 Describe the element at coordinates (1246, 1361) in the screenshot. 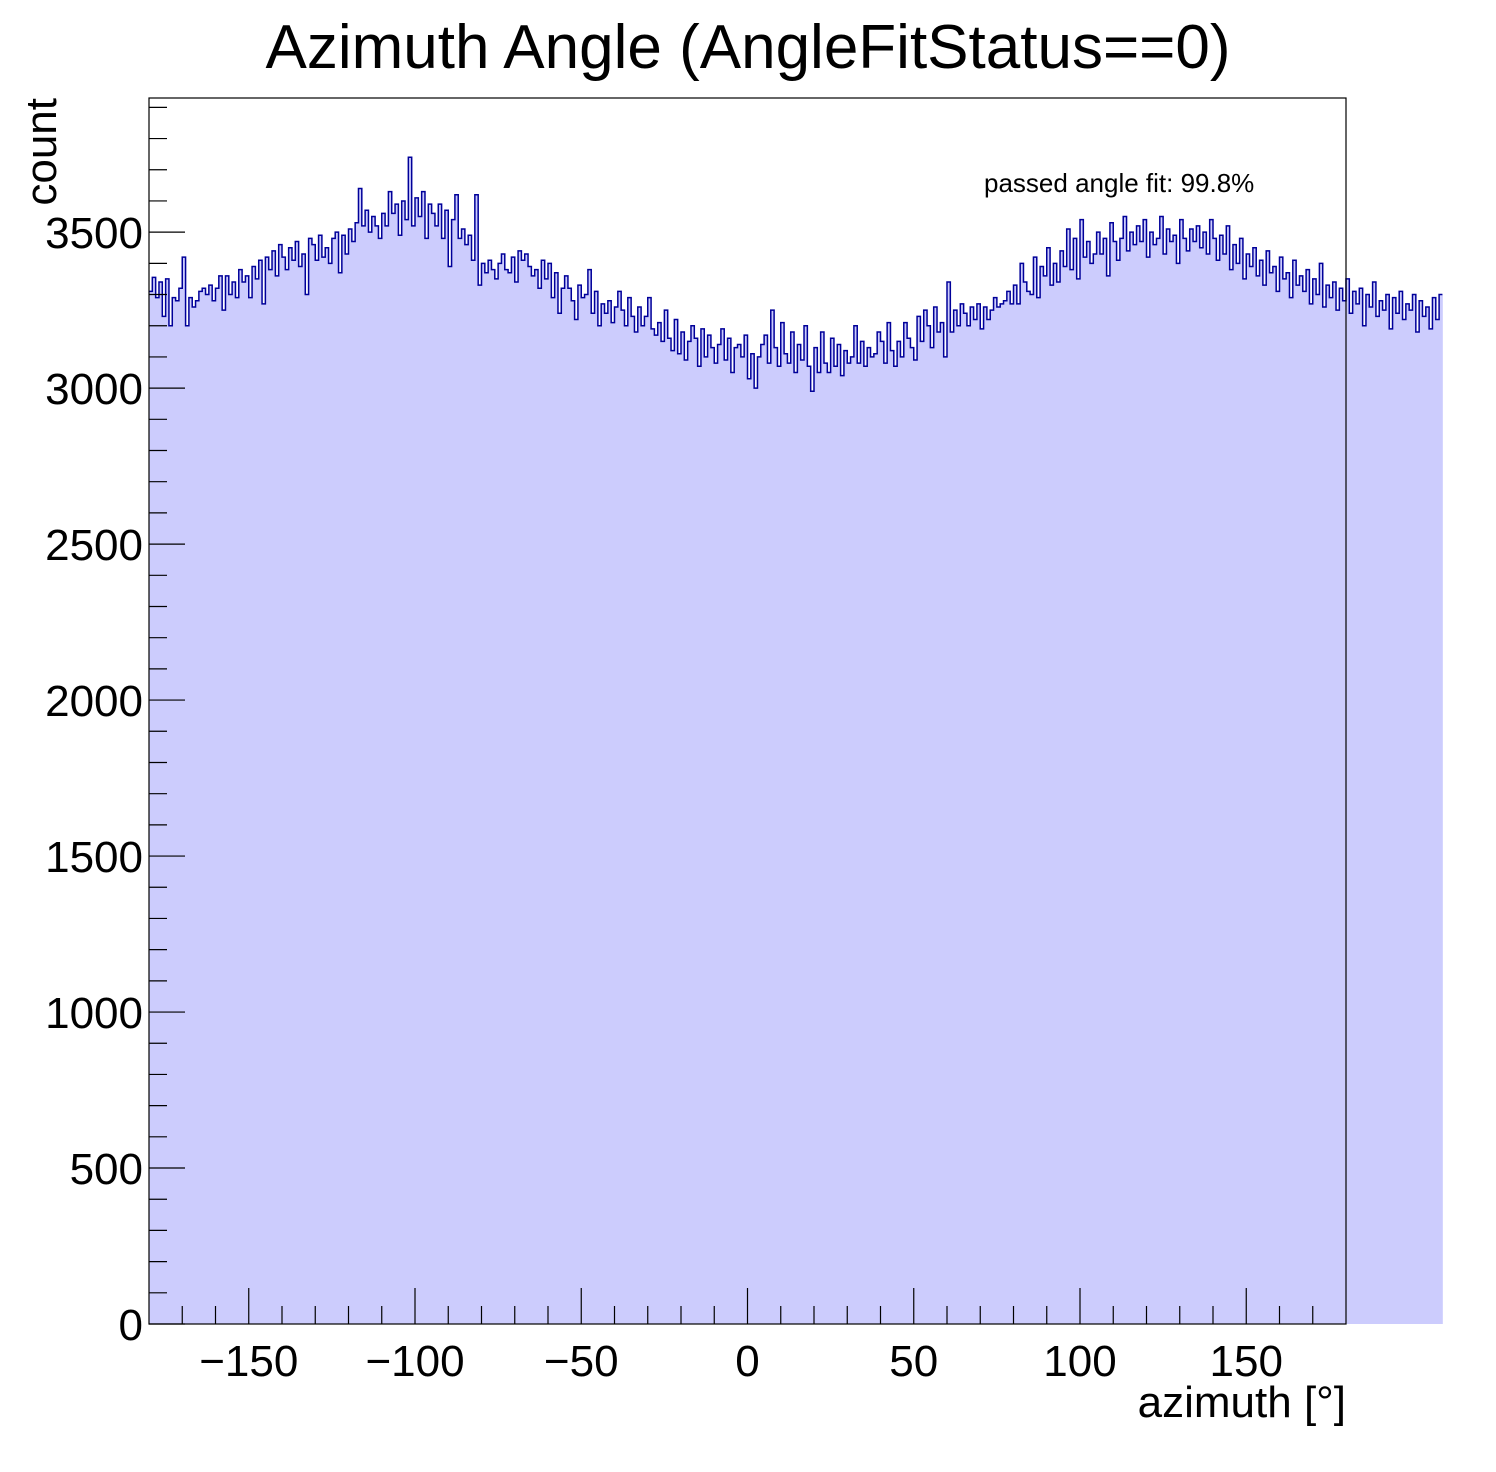

I see `x-tick-label: 150` at that location.